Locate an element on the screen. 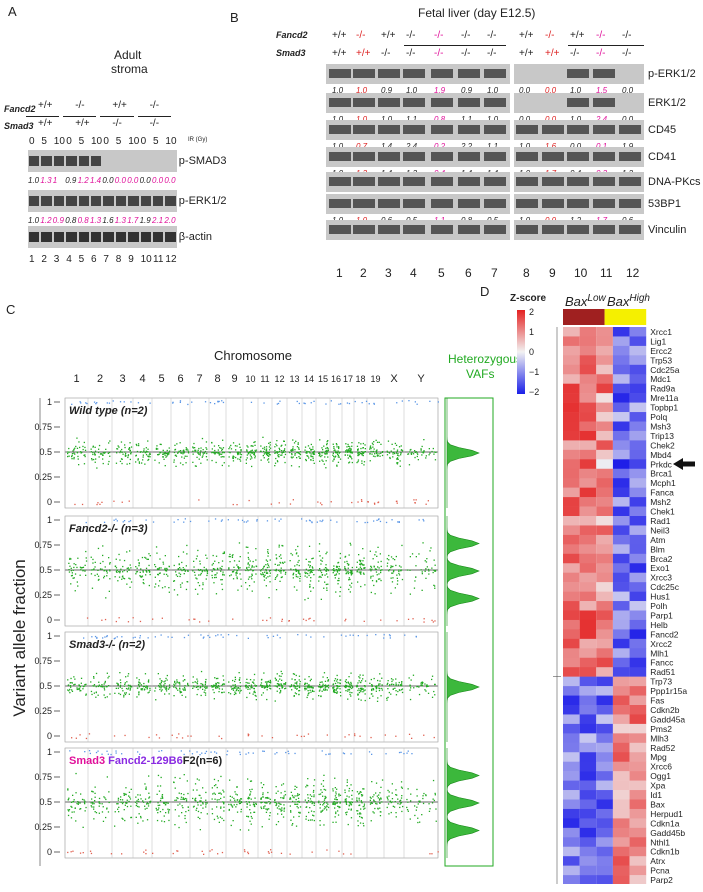 The image size is (703, 892). blot-label-b: p-ERK1/2 is located at coordinates (672, 74).